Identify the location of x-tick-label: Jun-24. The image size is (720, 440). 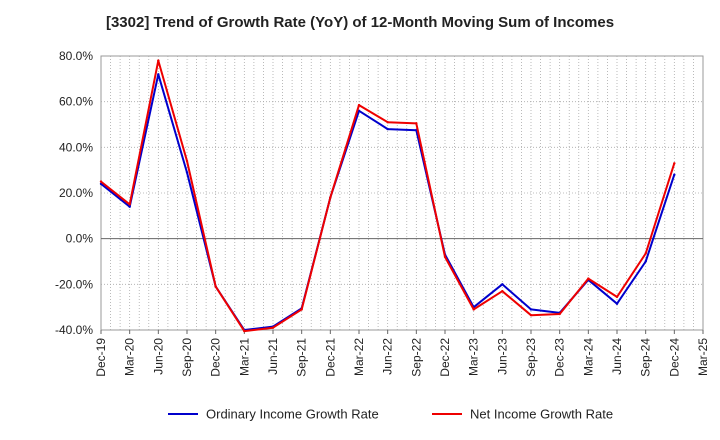
(617, 356).